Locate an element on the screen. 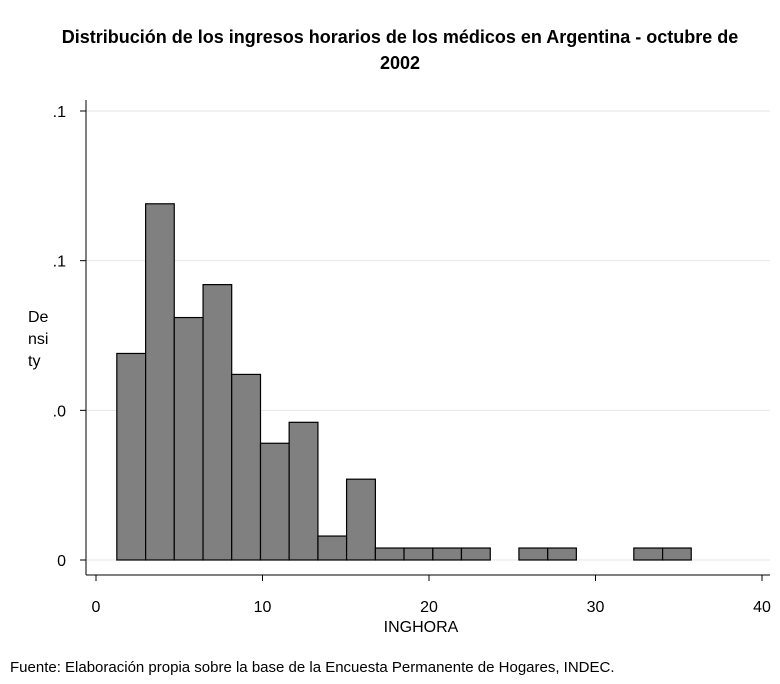 The width and height of the screenshot is (780, 684). y-tick-label: 0 is located at coordinates (61, 561).